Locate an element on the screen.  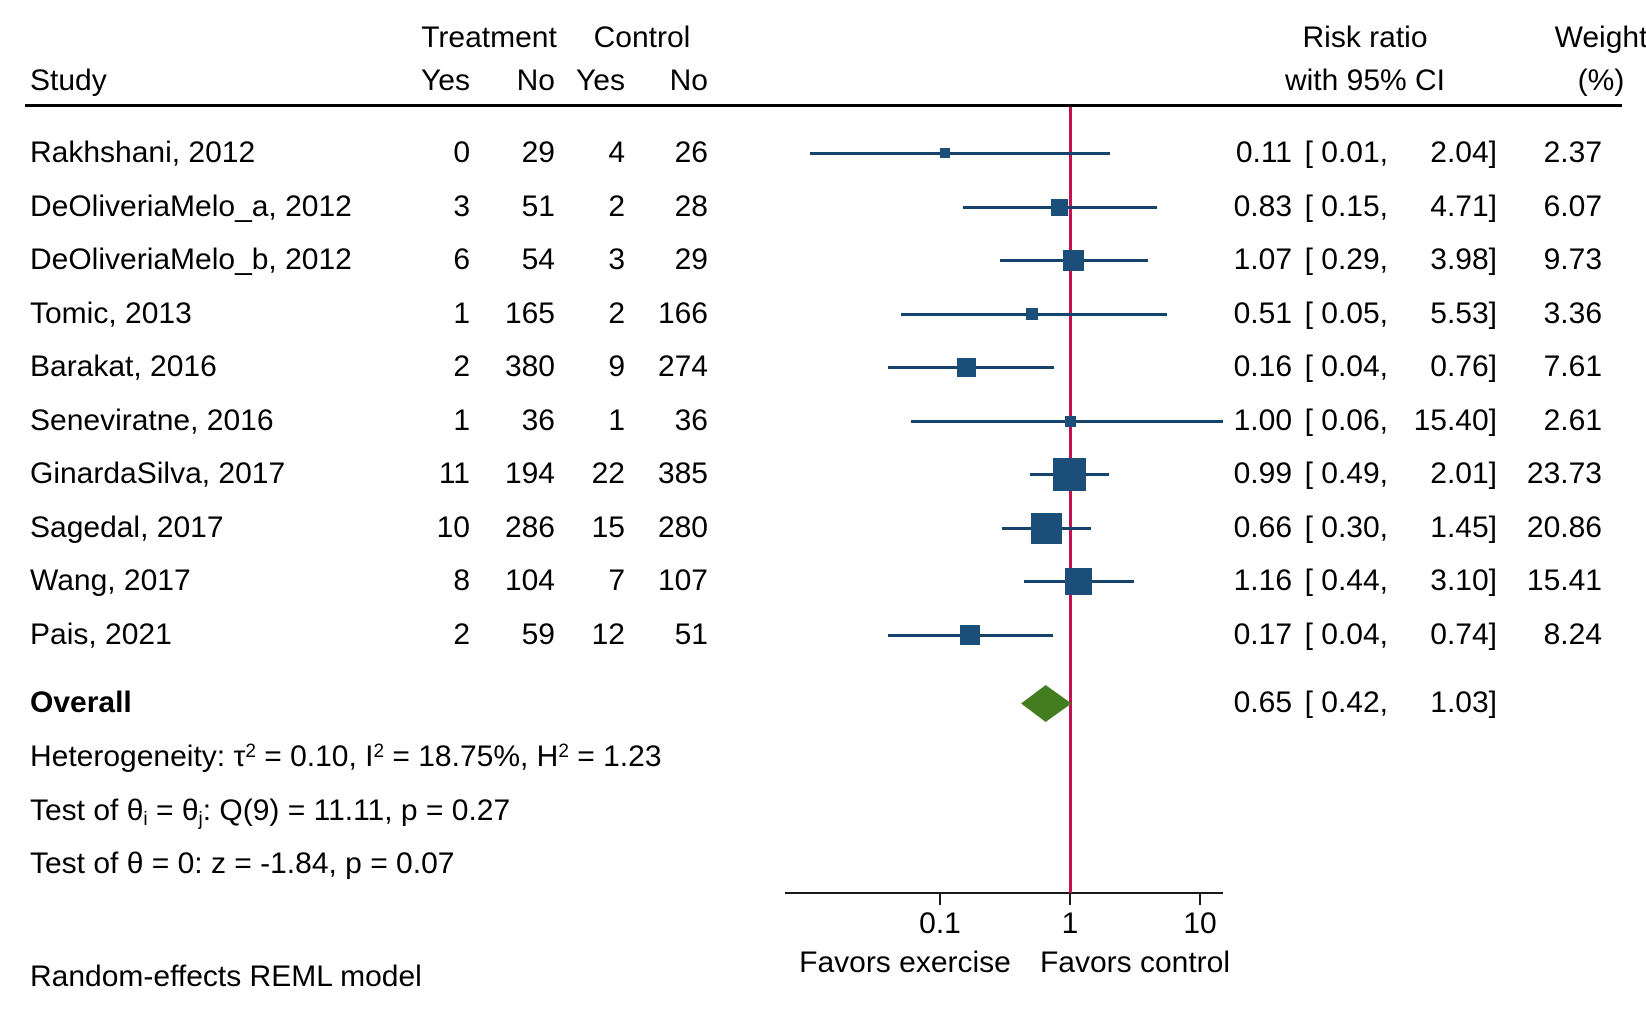
ci-lower-bound: [ 0.44, is located at coordinates (1346, 580).